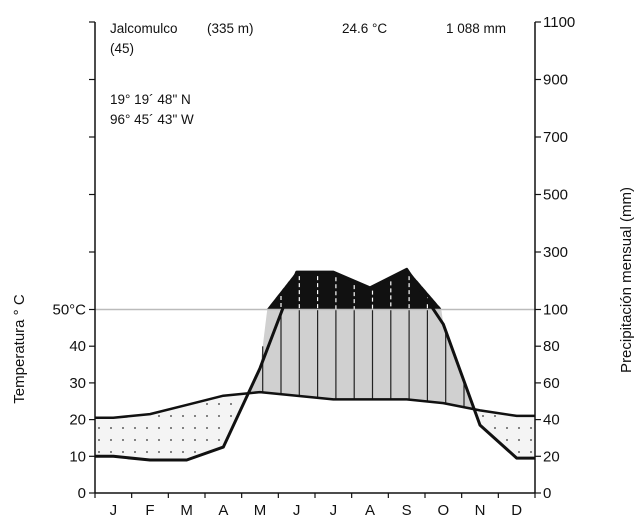  What do you see at coordinates (476, 28) in the screenshot?
I see `annual-precipitation: 1 088 mm` at bounding box center [476, 28].